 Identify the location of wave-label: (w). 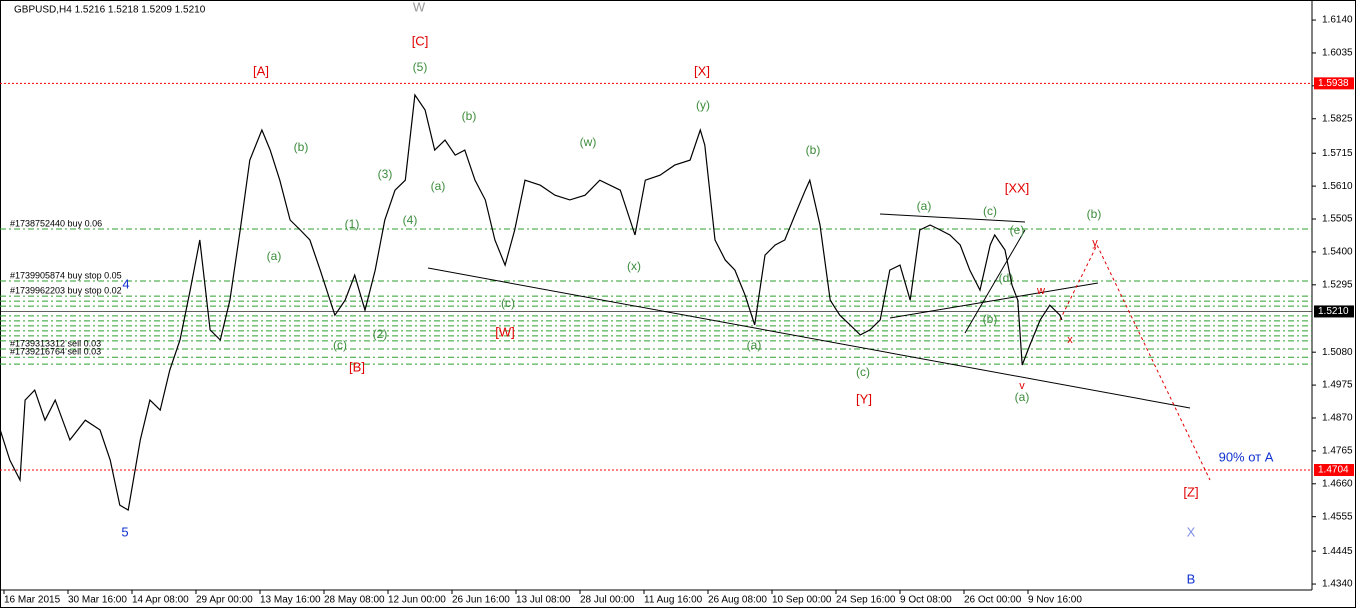
(588, 142).